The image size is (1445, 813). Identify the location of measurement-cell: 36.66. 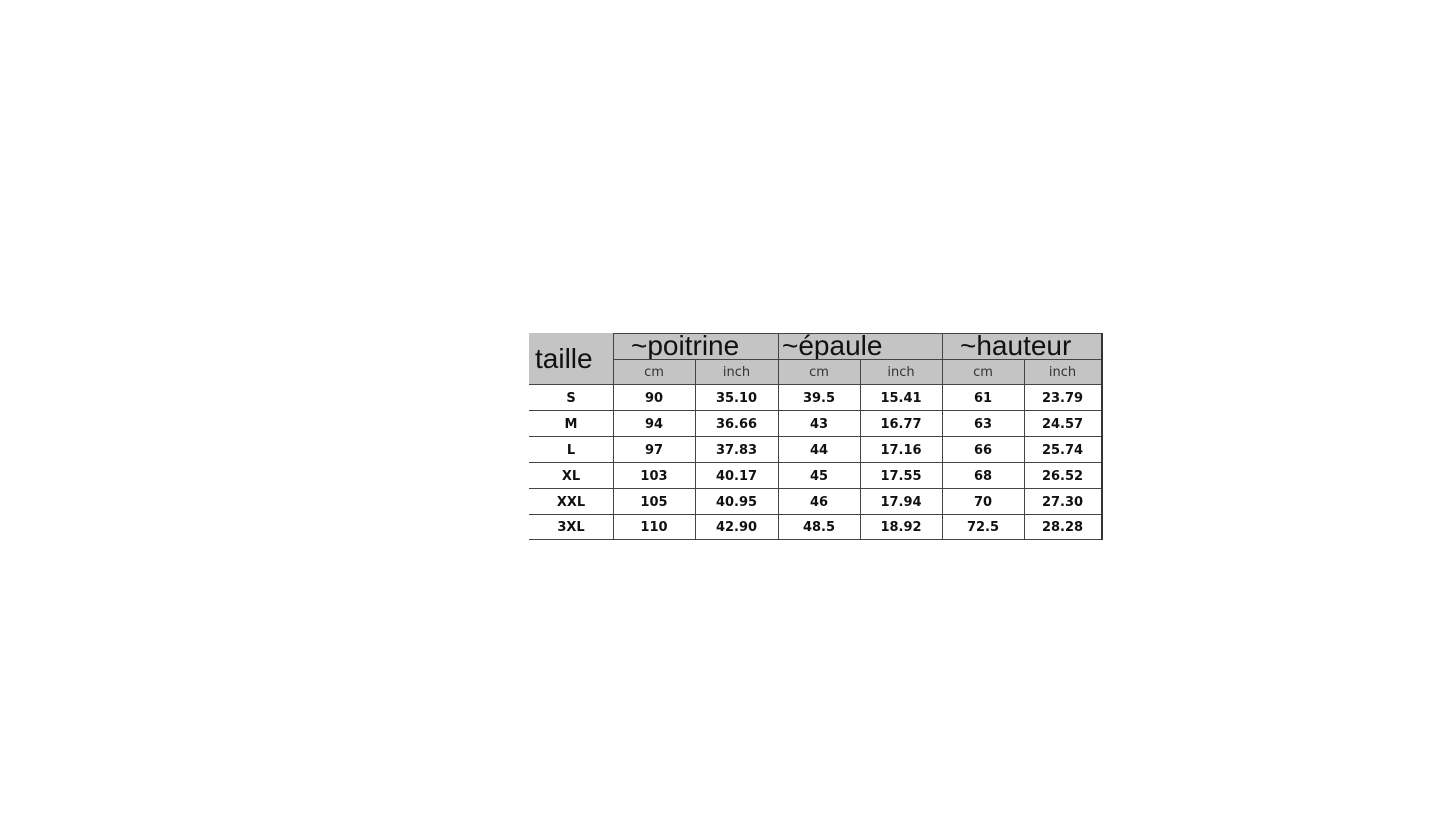
(736, 424).